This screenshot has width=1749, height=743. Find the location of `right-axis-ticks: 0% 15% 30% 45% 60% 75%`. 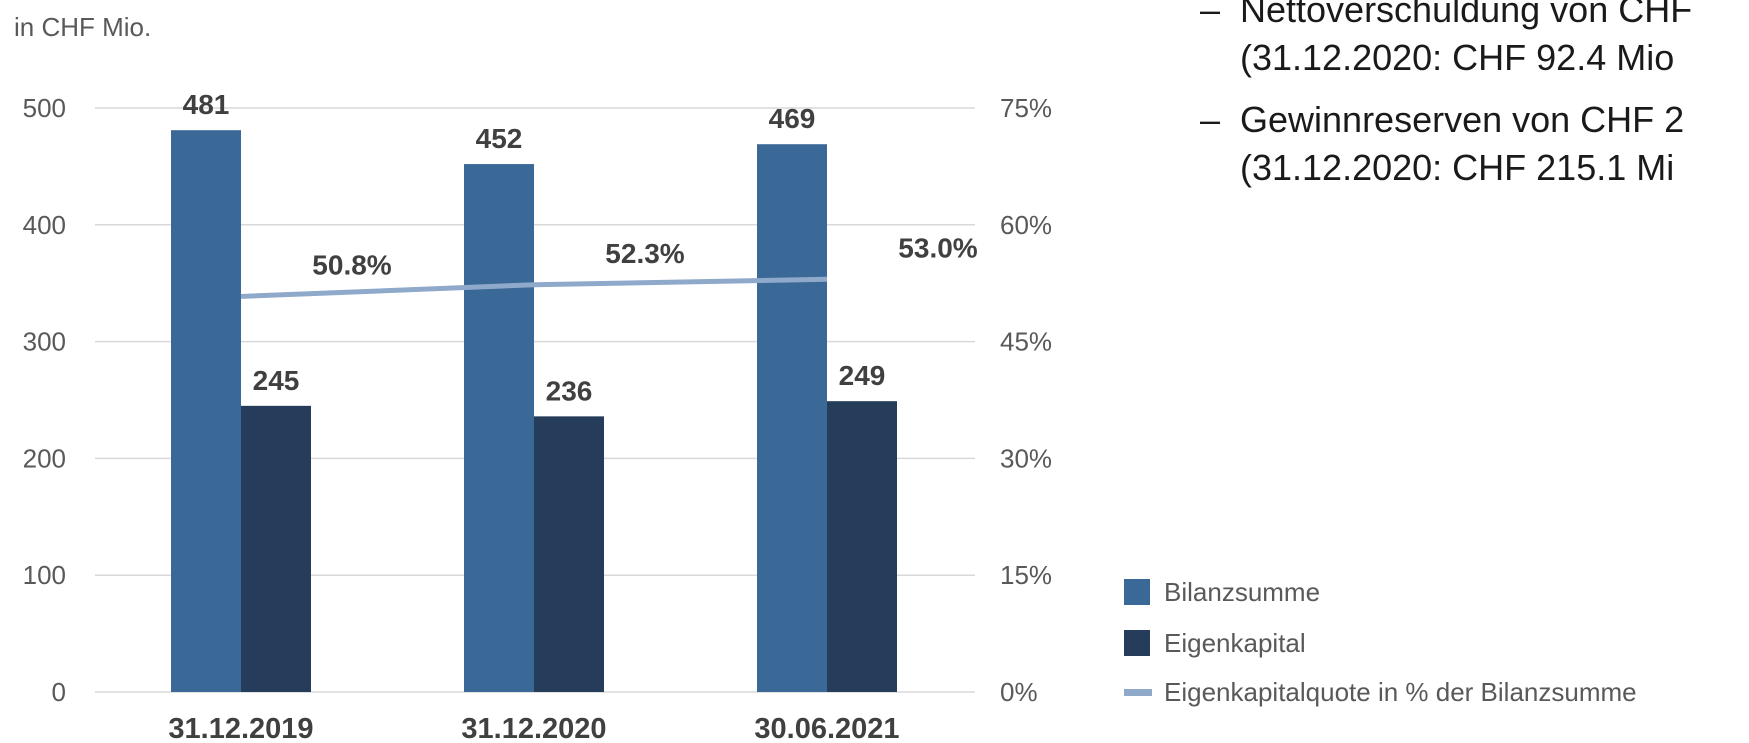

right-axis-ticks: 0% 15% 30% 45% 60% 75% is located at coordinates (1026, 400).